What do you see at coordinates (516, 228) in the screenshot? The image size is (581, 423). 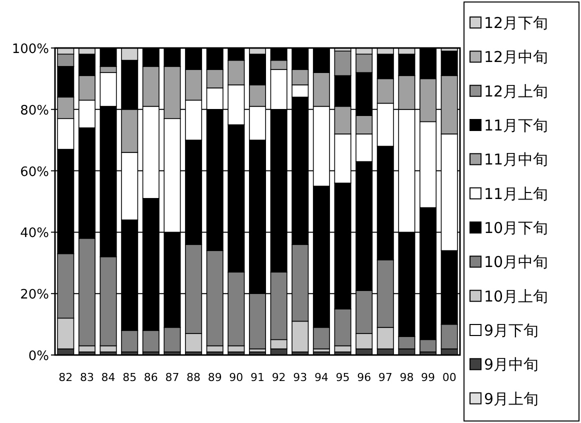 I see `legend-label: 10月下旬` at bounding box center [516, 228].